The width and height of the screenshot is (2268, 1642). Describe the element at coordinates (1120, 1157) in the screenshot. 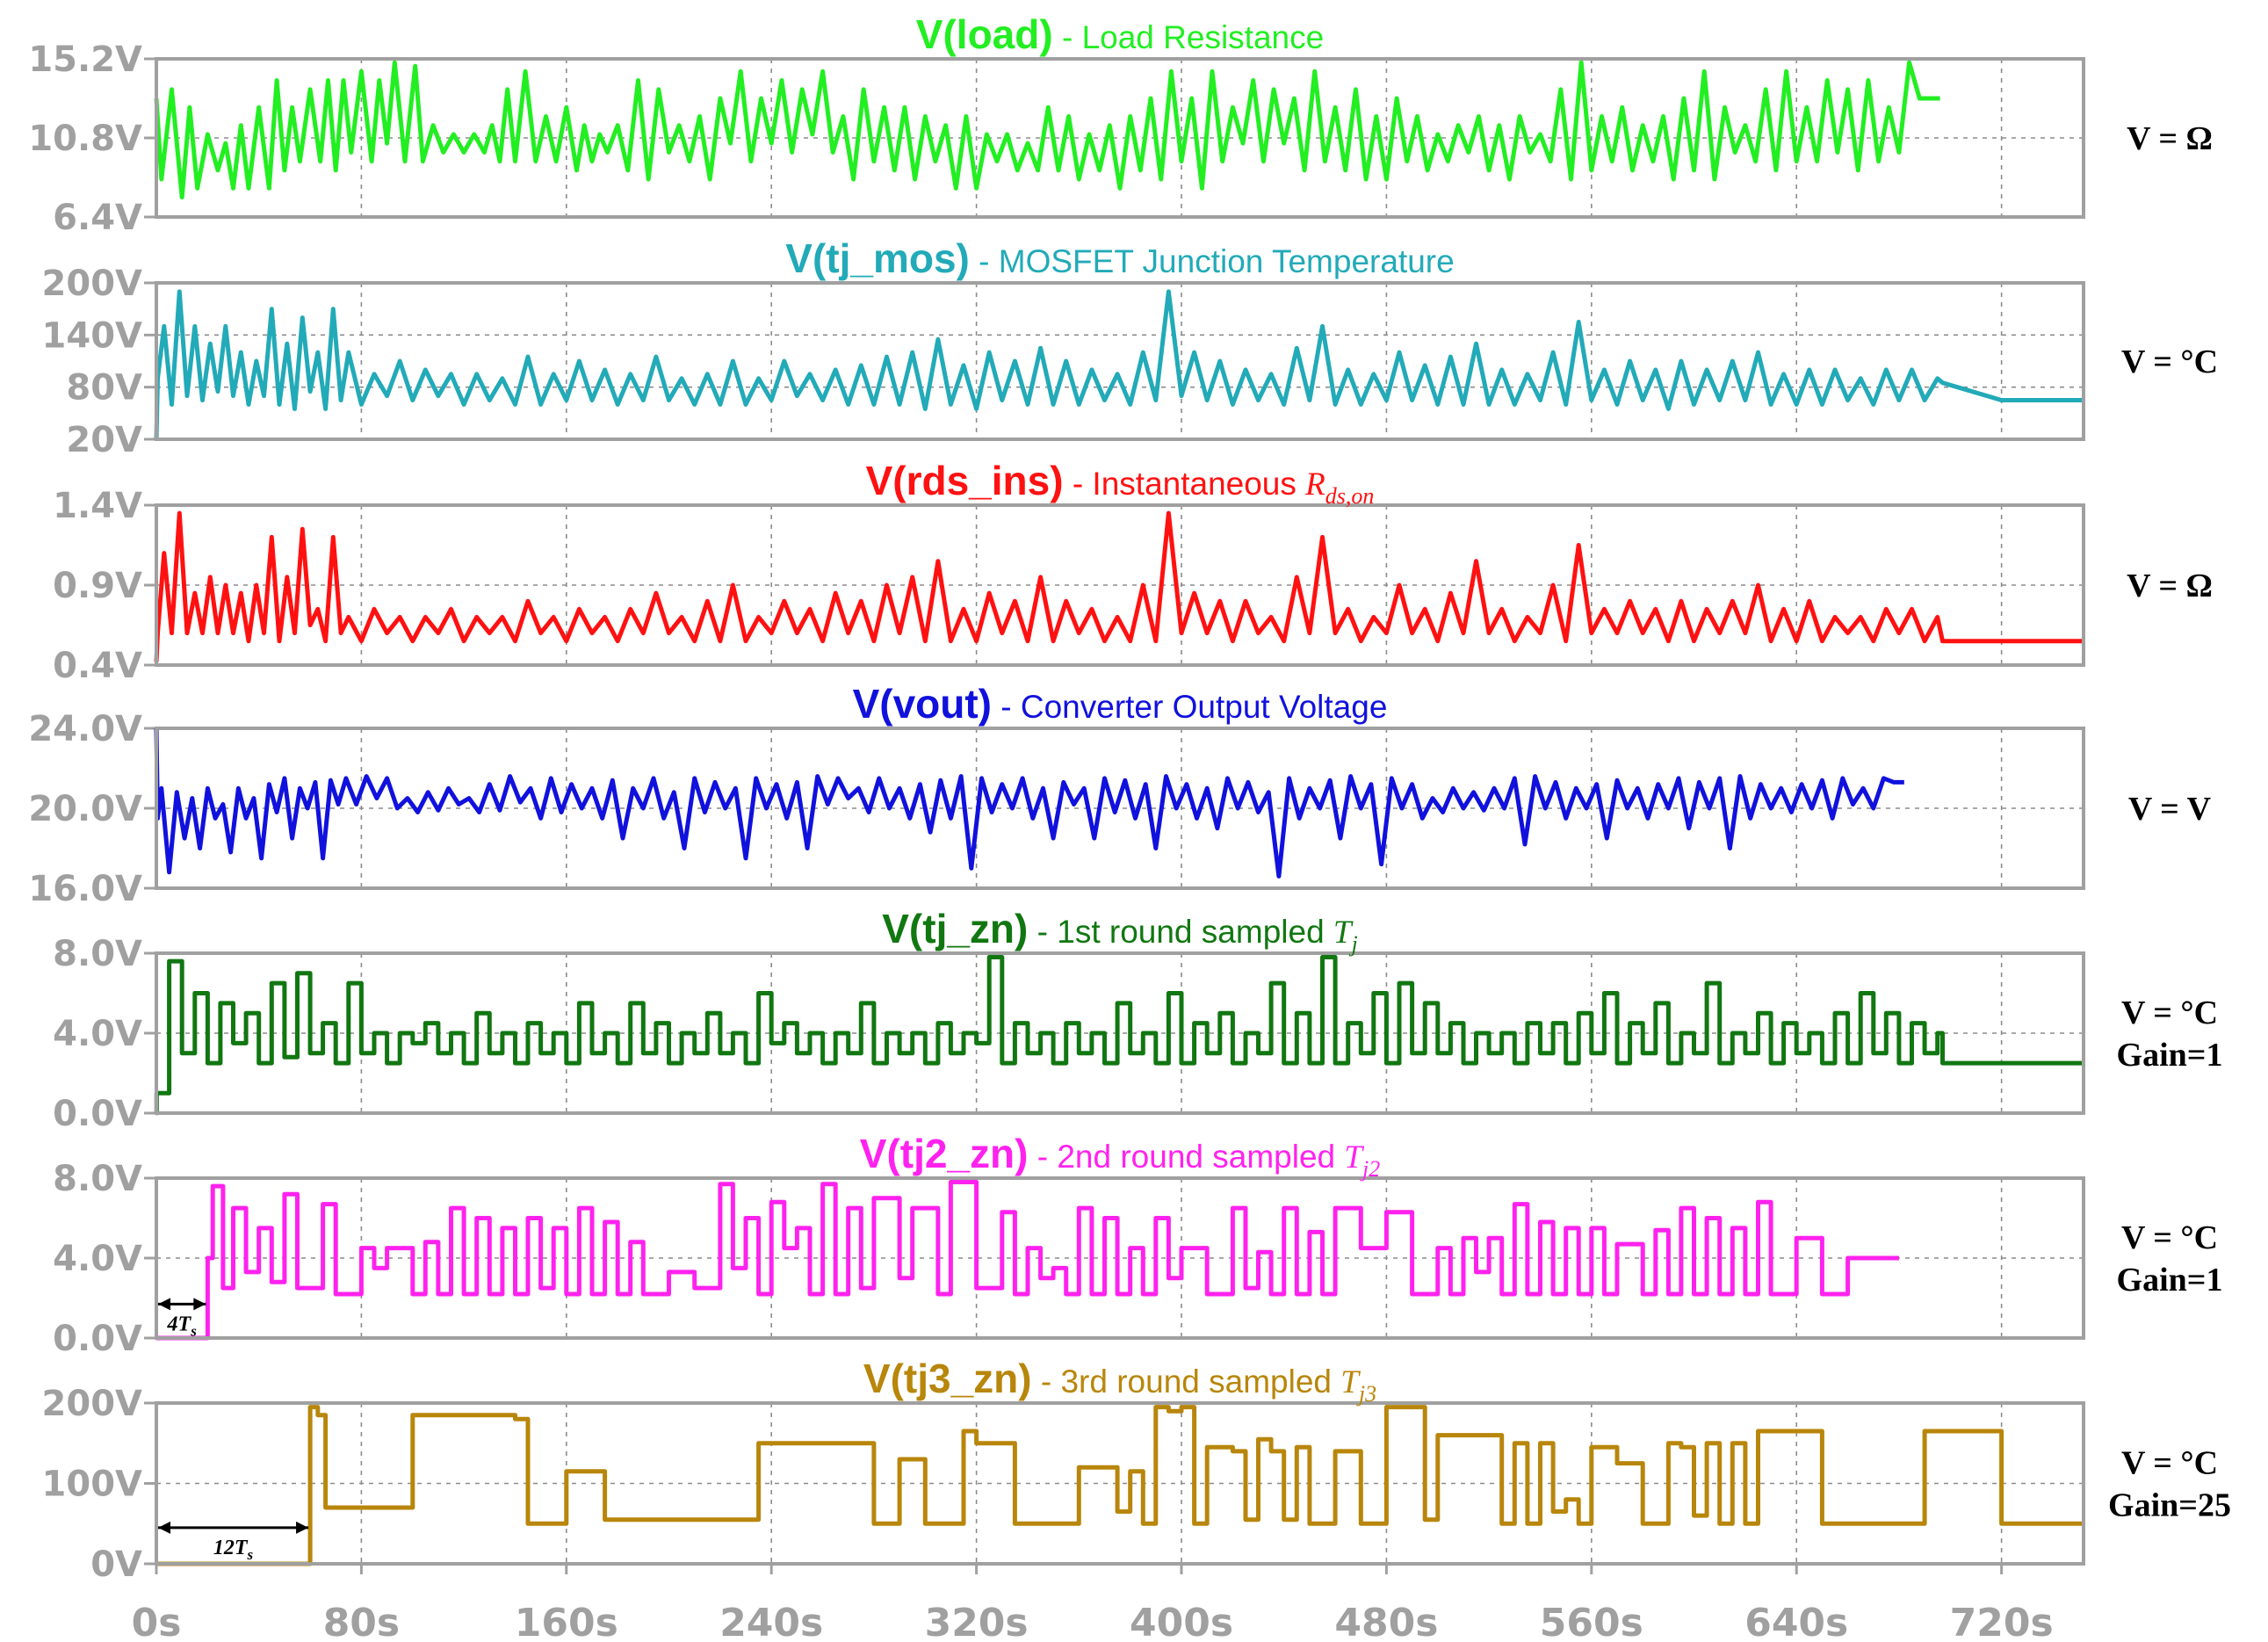

I see `panel-title: V(tj2_zn) - 2nd round sampled Tj2` at that location.